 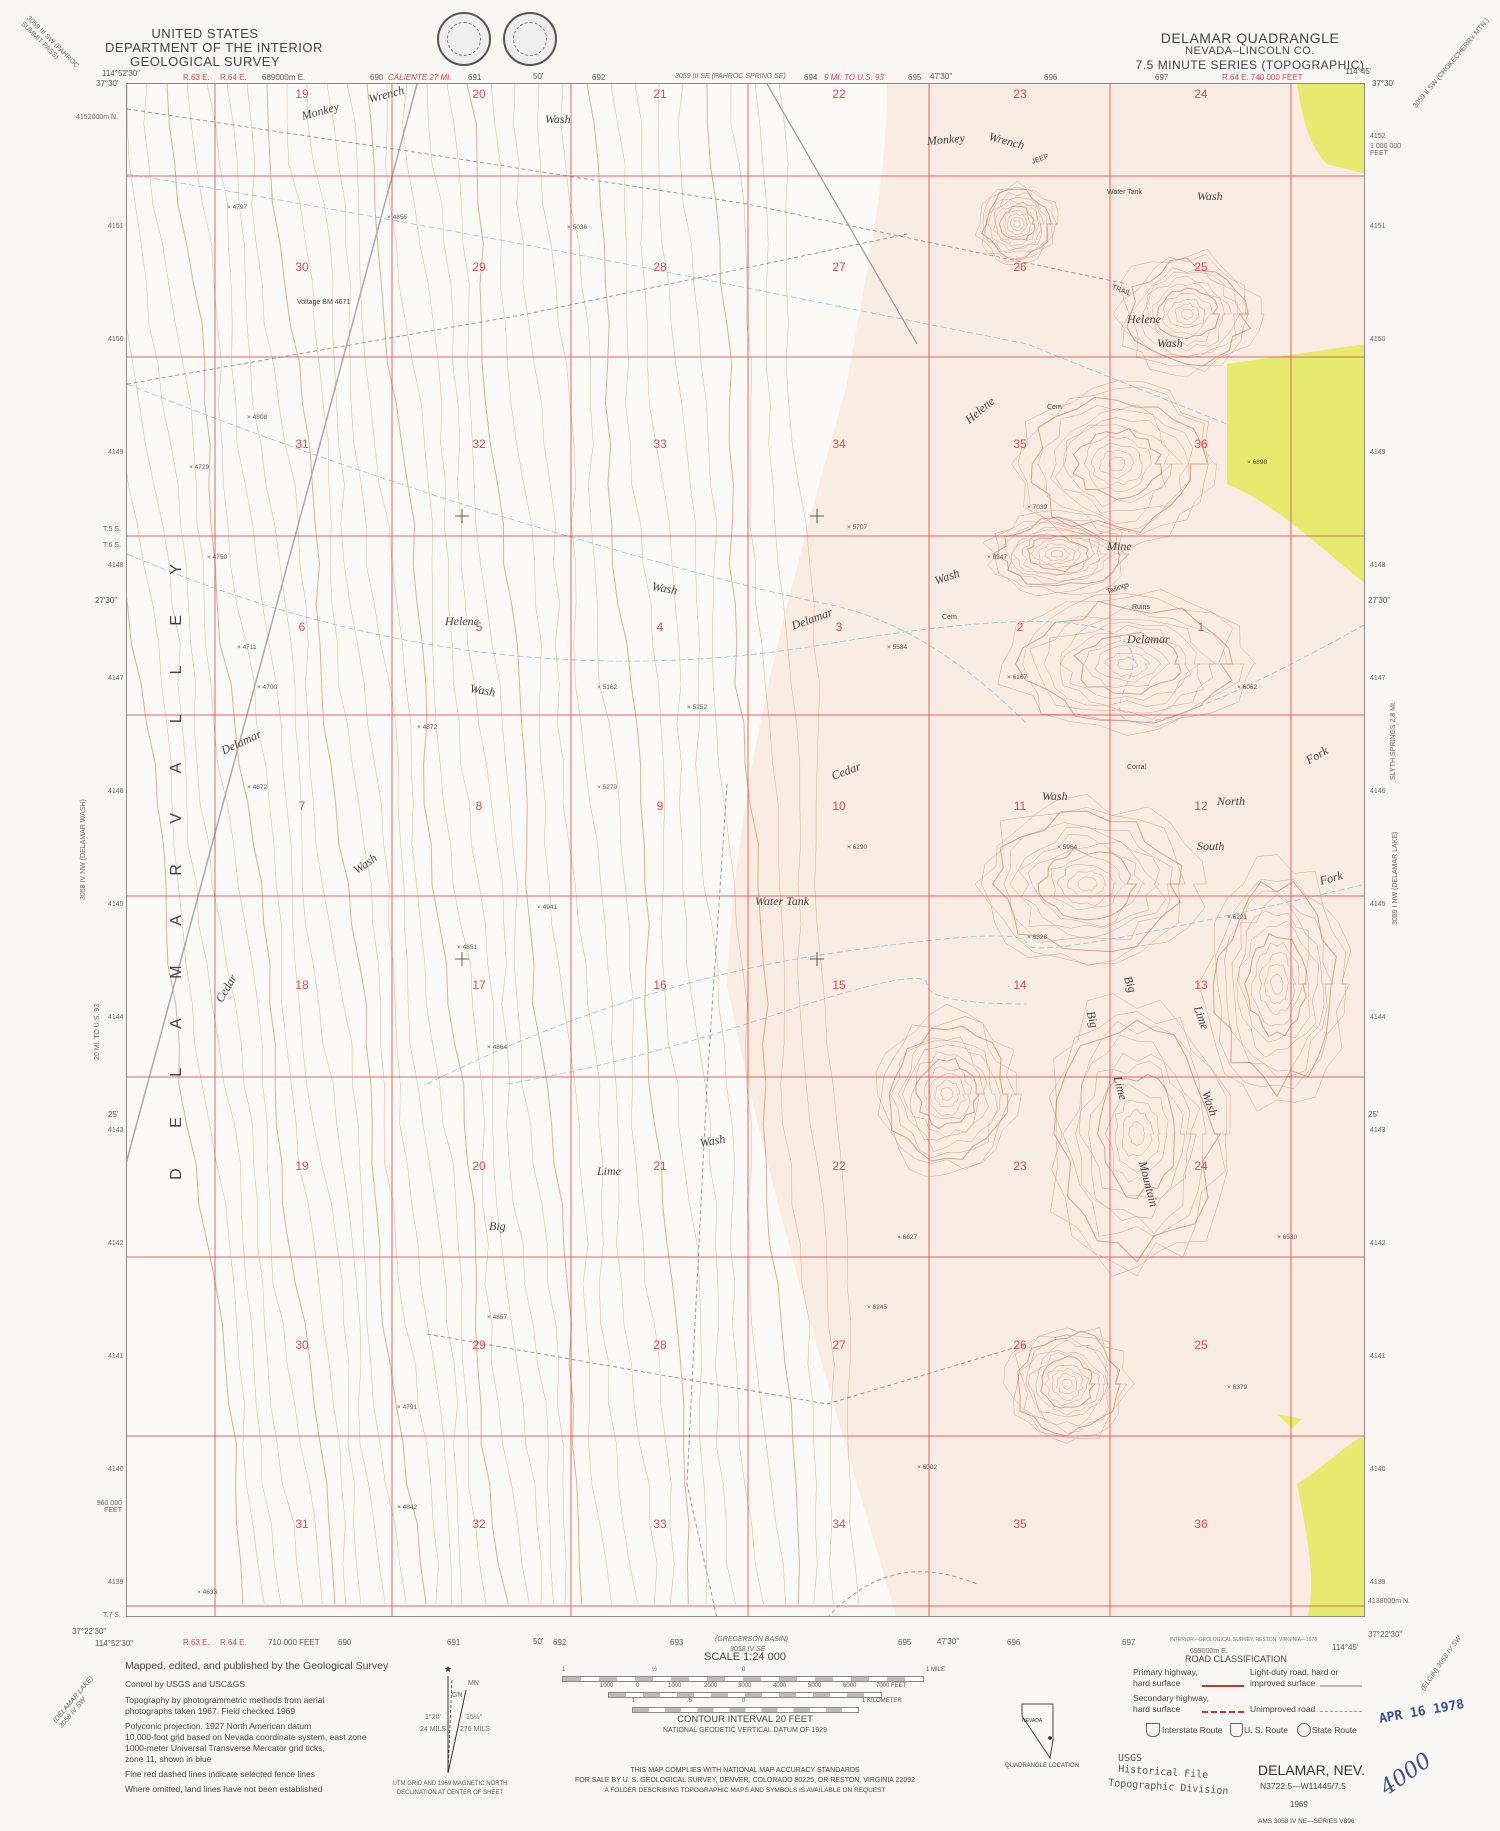 What do you see at coordinates (1330, 1525) in the screenshot?
I see `woodland-area` at bounding box center [1330, 1525].